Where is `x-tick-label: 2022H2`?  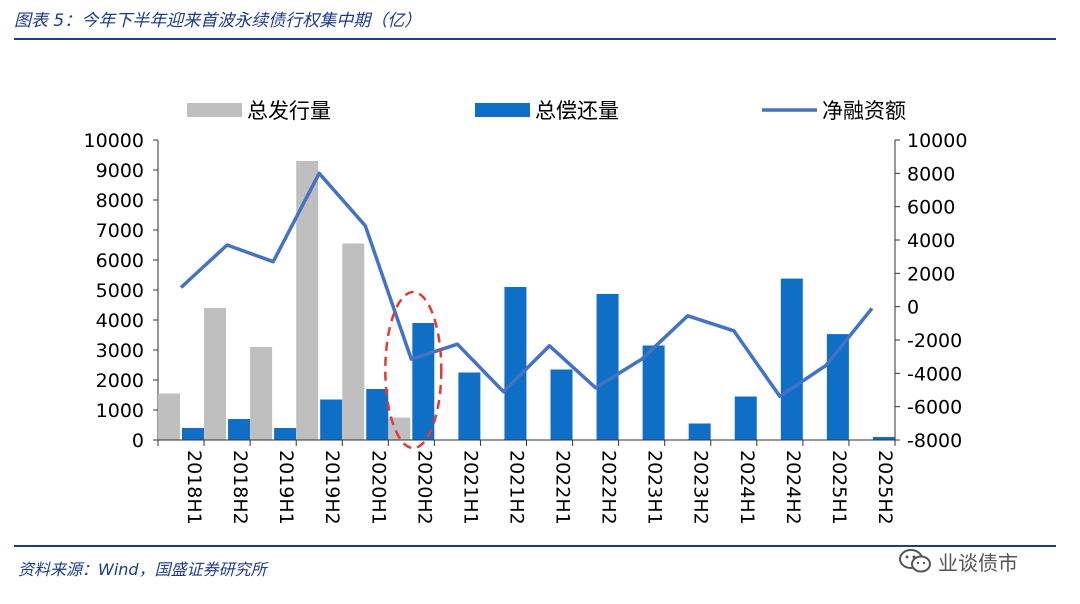 x-tick-label: 2022H2 is located at coordinates (609, 487).